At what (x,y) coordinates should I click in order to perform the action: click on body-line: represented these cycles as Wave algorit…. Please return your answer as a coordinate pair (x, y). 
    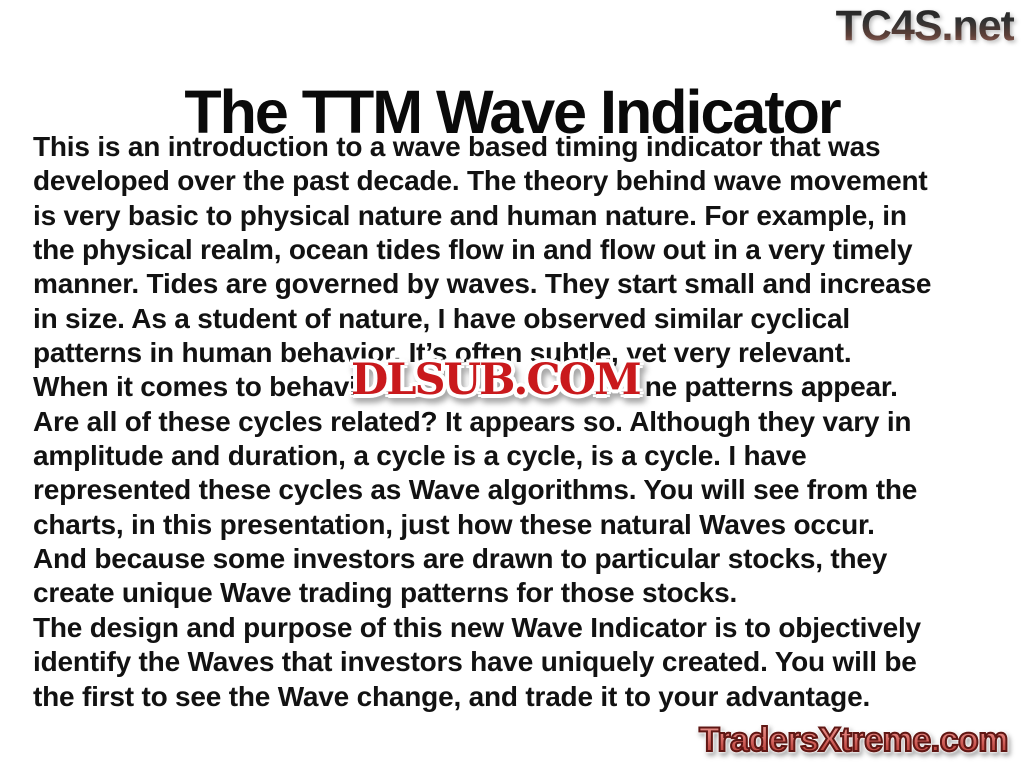
    Looking at the image, I should click on (475, 490).